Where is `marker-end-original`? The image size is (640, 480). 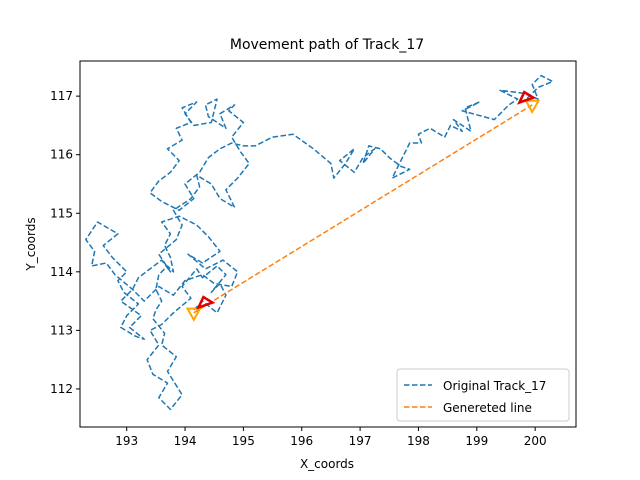
marker-end-original is located at coordinates (527, 97).